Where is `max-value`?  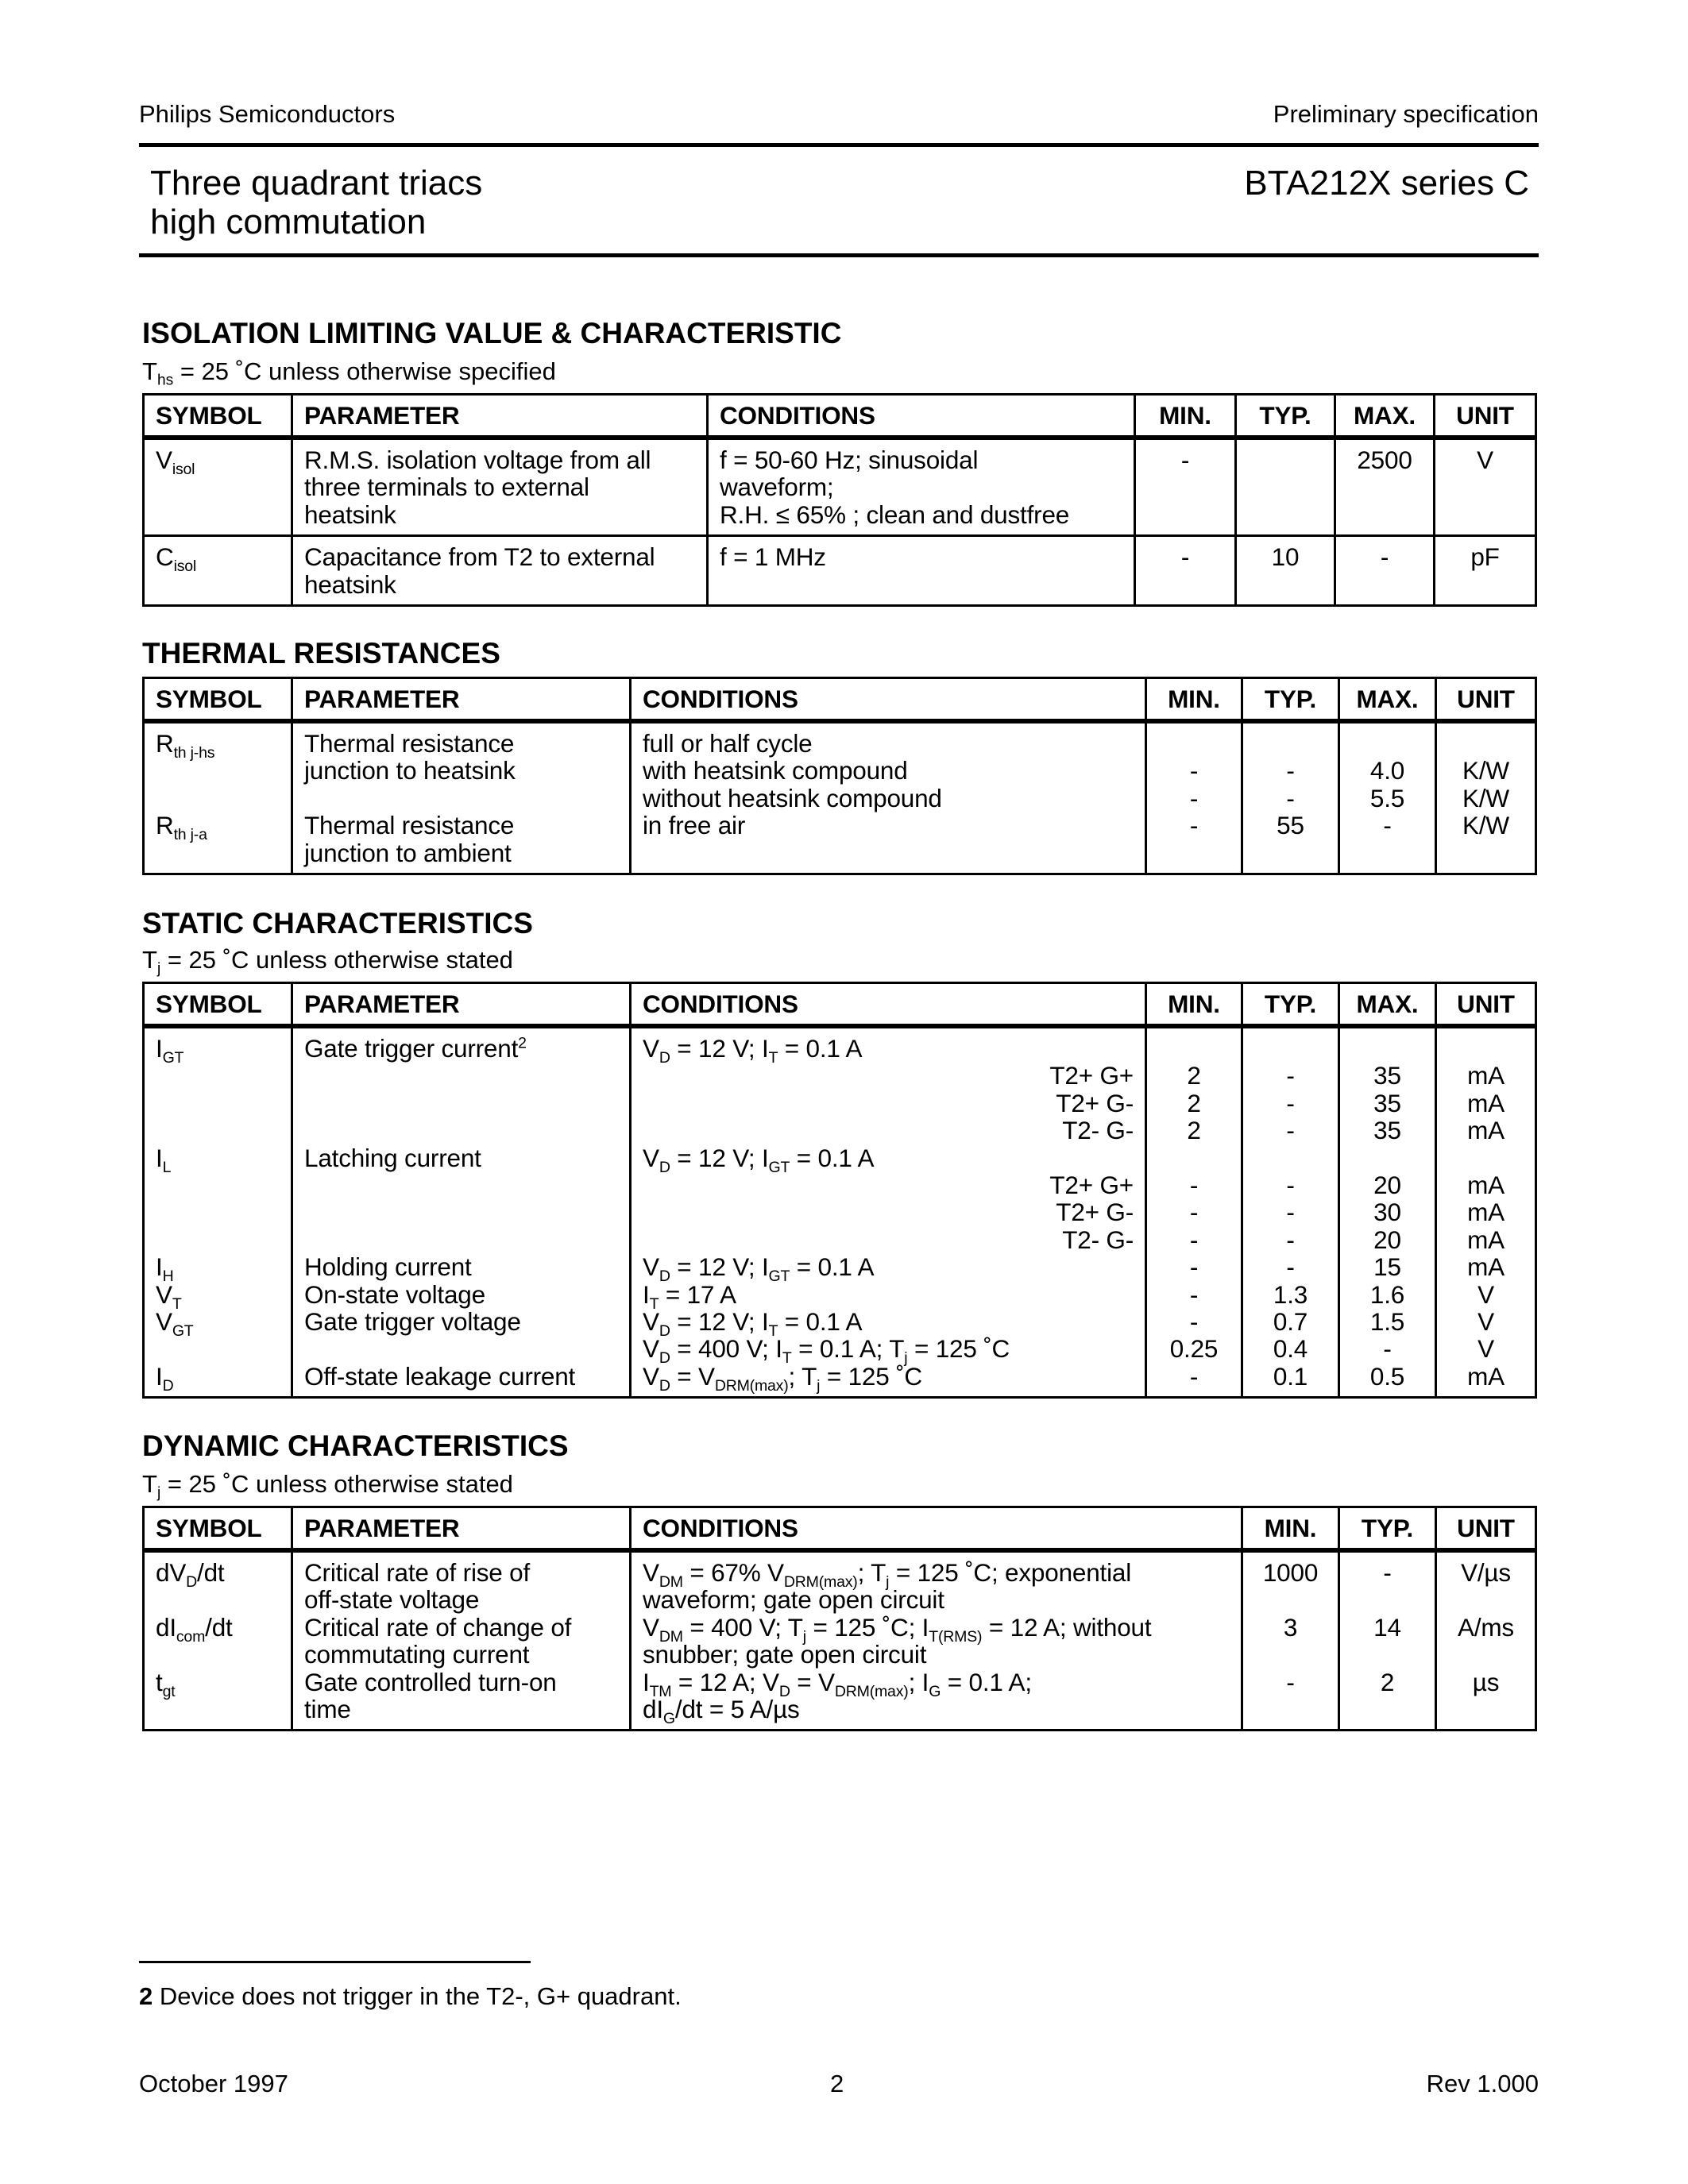 max-value is located at coordinates (1387, 1157).